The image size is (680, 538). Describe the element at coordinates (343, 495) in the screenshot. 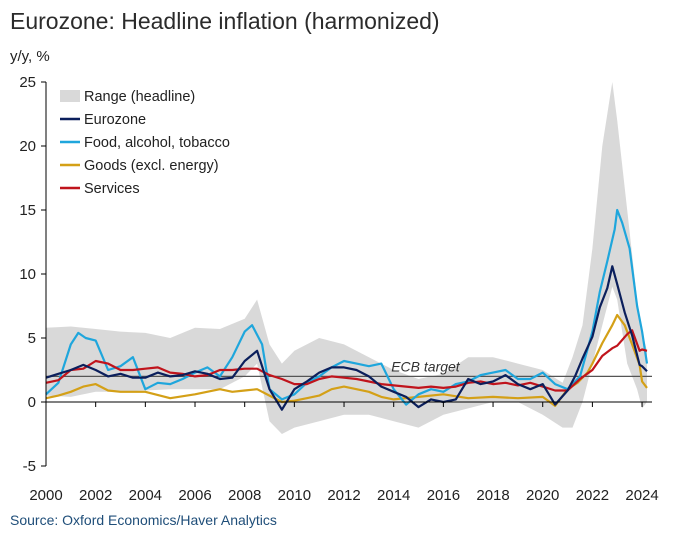

I see `x-tick-label: 2012` at that location.